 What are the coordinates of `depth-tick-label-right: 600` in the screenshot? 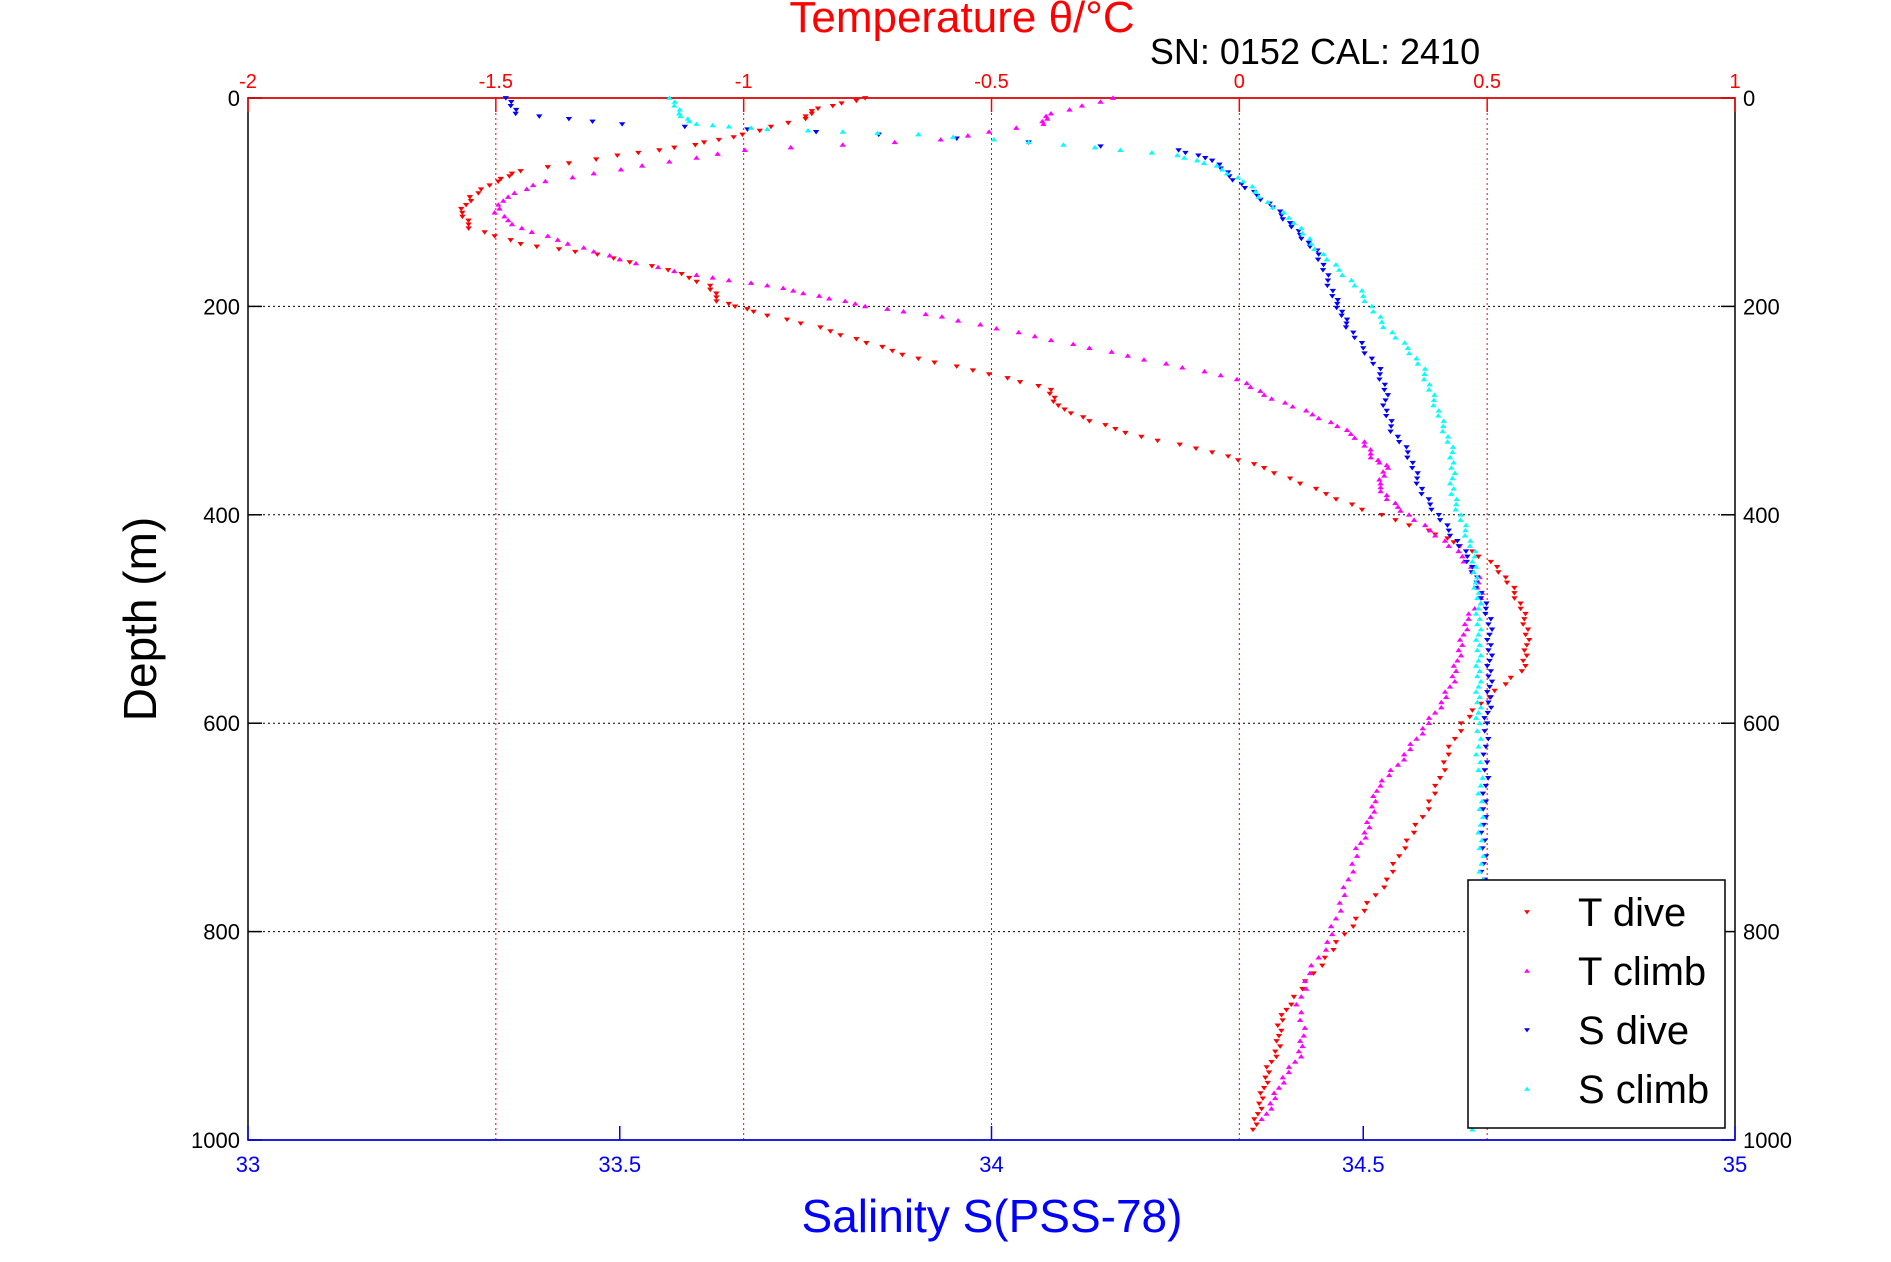 It's located at (1761, 723).